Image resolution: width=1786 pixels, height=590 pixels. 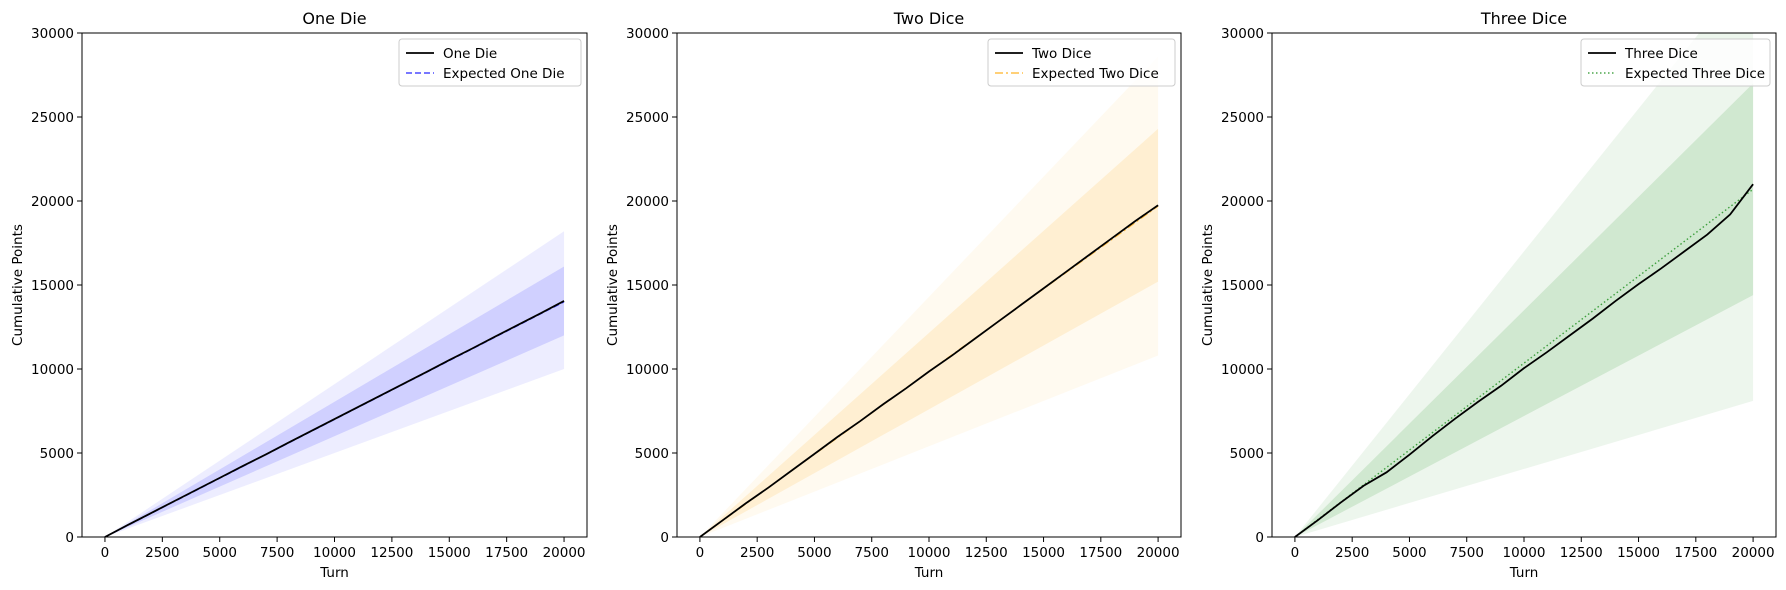 I want to click on legend-label: Three Dice, so click(x=1661, y=54).